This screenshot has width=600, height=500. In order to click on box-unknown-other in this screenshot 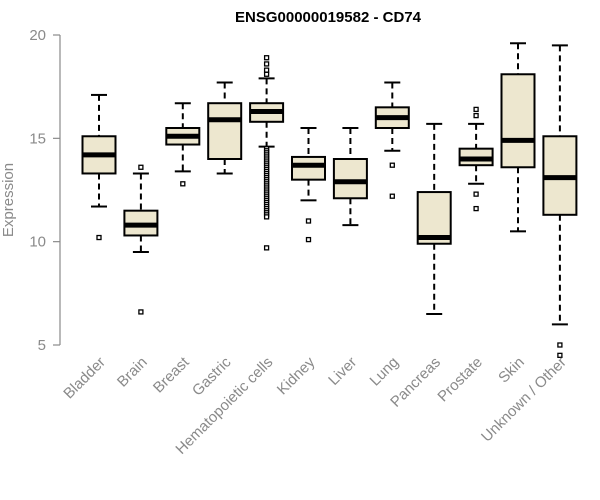, I will do `click(560, 201)`.